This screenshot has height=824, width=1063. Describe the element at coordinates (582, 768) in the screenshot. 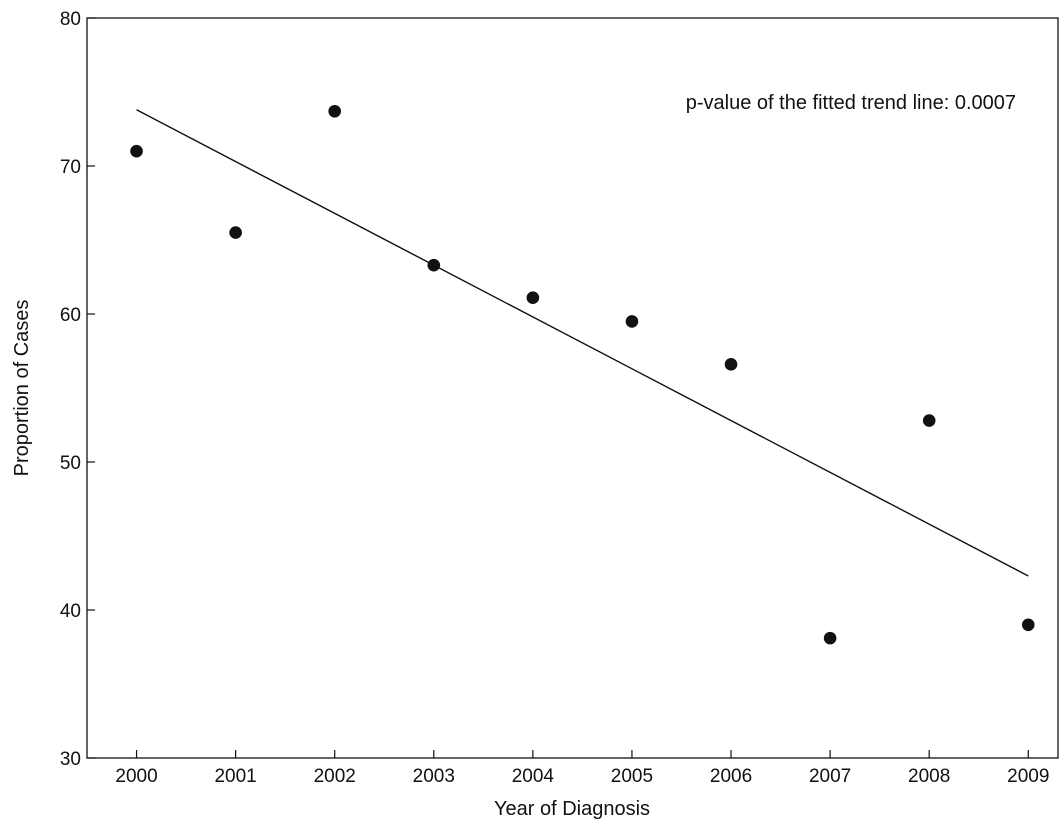

I see `x-axis: 2000 2001 2002 2003 2004 2005 2006 2007 2008 2009` at that location.